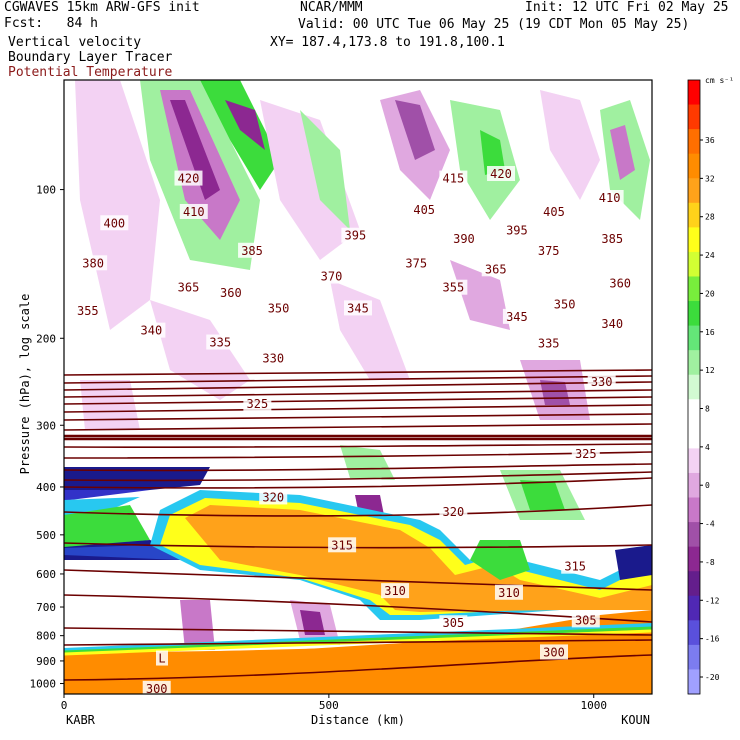 This screenshot has height=740, width=740. I want to click on colorbar-tick-label: 8, so click(707, 409).